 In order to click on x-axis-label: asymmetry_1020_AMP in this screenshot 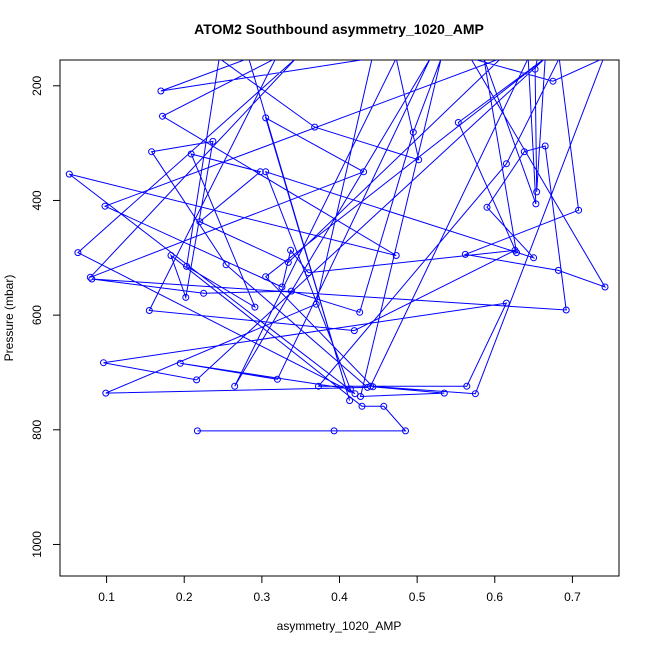, I will do `click(339, 626)`.